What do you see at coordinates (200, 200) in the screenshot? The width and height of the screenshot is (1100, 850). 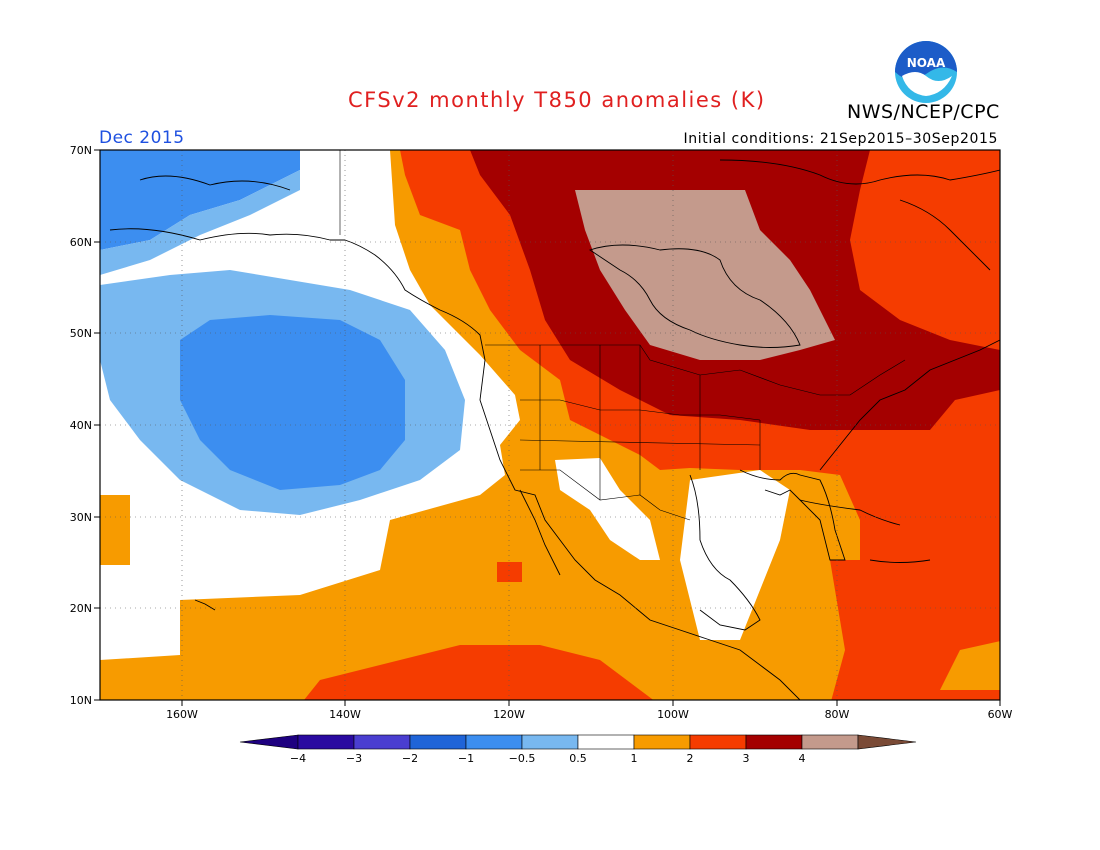 I see `cool-region-arctic` at bounding box center [200, 200].